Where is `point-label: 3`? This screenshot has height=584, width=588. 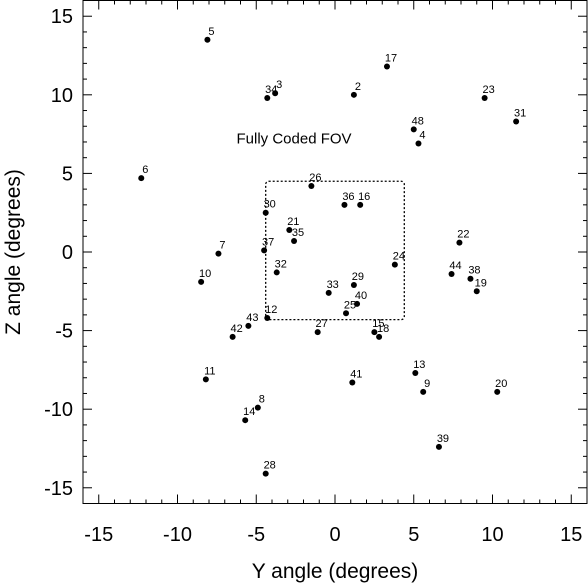
point-label: 3 is located at coordinates (279, 85).